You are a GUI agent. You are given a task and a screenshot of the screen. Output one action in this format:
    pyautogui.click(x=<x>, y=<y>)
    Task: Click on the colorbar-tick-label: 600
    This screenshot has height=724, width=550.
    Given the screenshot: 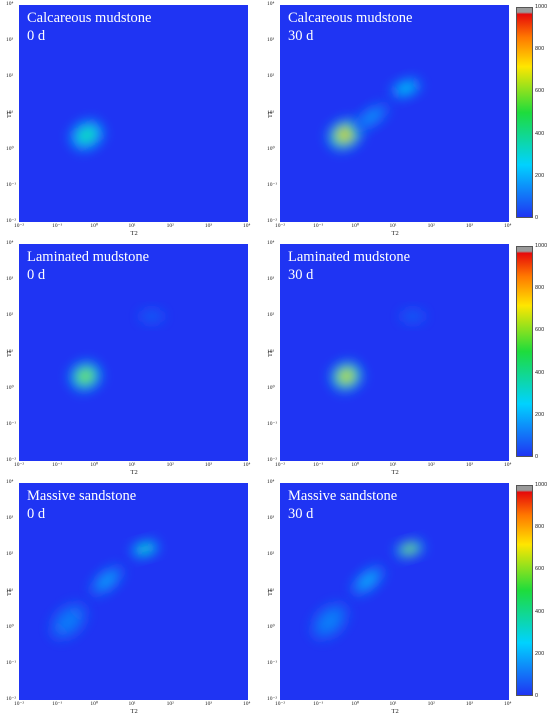 What is the action you would take?
    pyautogui.click(x=540, y=91)
    